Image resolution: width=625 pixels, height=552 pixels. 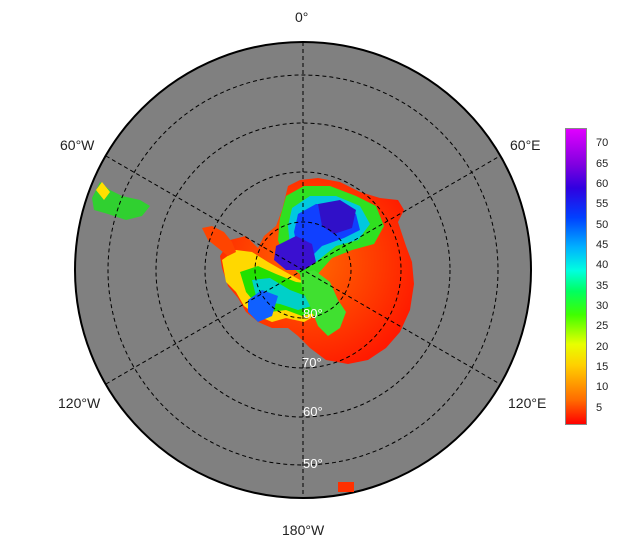 What do you see at coordinates (602, 367) in the screenshot?
I see `colorbar-tick-15: 15` at bounding box center [602, 367].